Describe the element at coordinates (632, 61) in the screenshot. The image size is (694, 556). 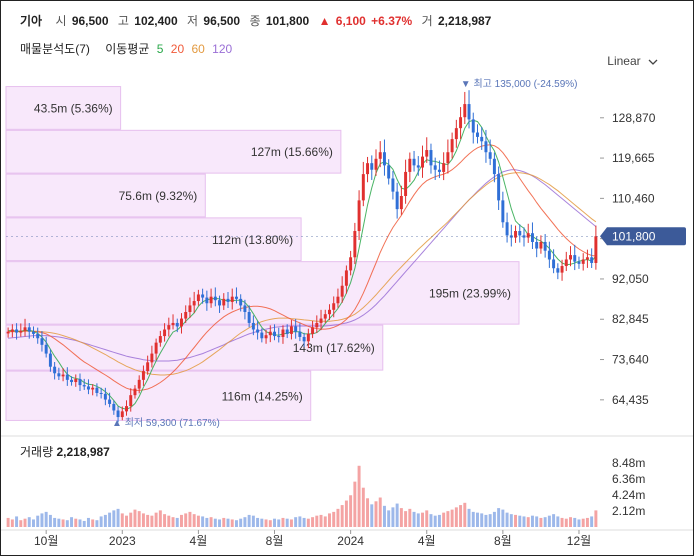
I see `scale-dropdown: Linear` at that location.